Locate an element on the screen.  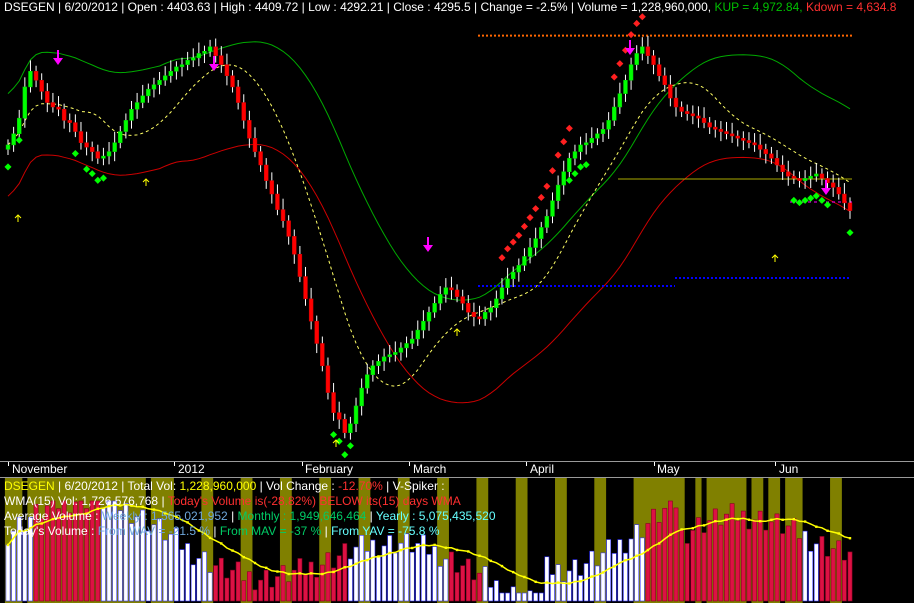
from-wav: From WAV = -21.5 % is located at coordinates (154, 531).